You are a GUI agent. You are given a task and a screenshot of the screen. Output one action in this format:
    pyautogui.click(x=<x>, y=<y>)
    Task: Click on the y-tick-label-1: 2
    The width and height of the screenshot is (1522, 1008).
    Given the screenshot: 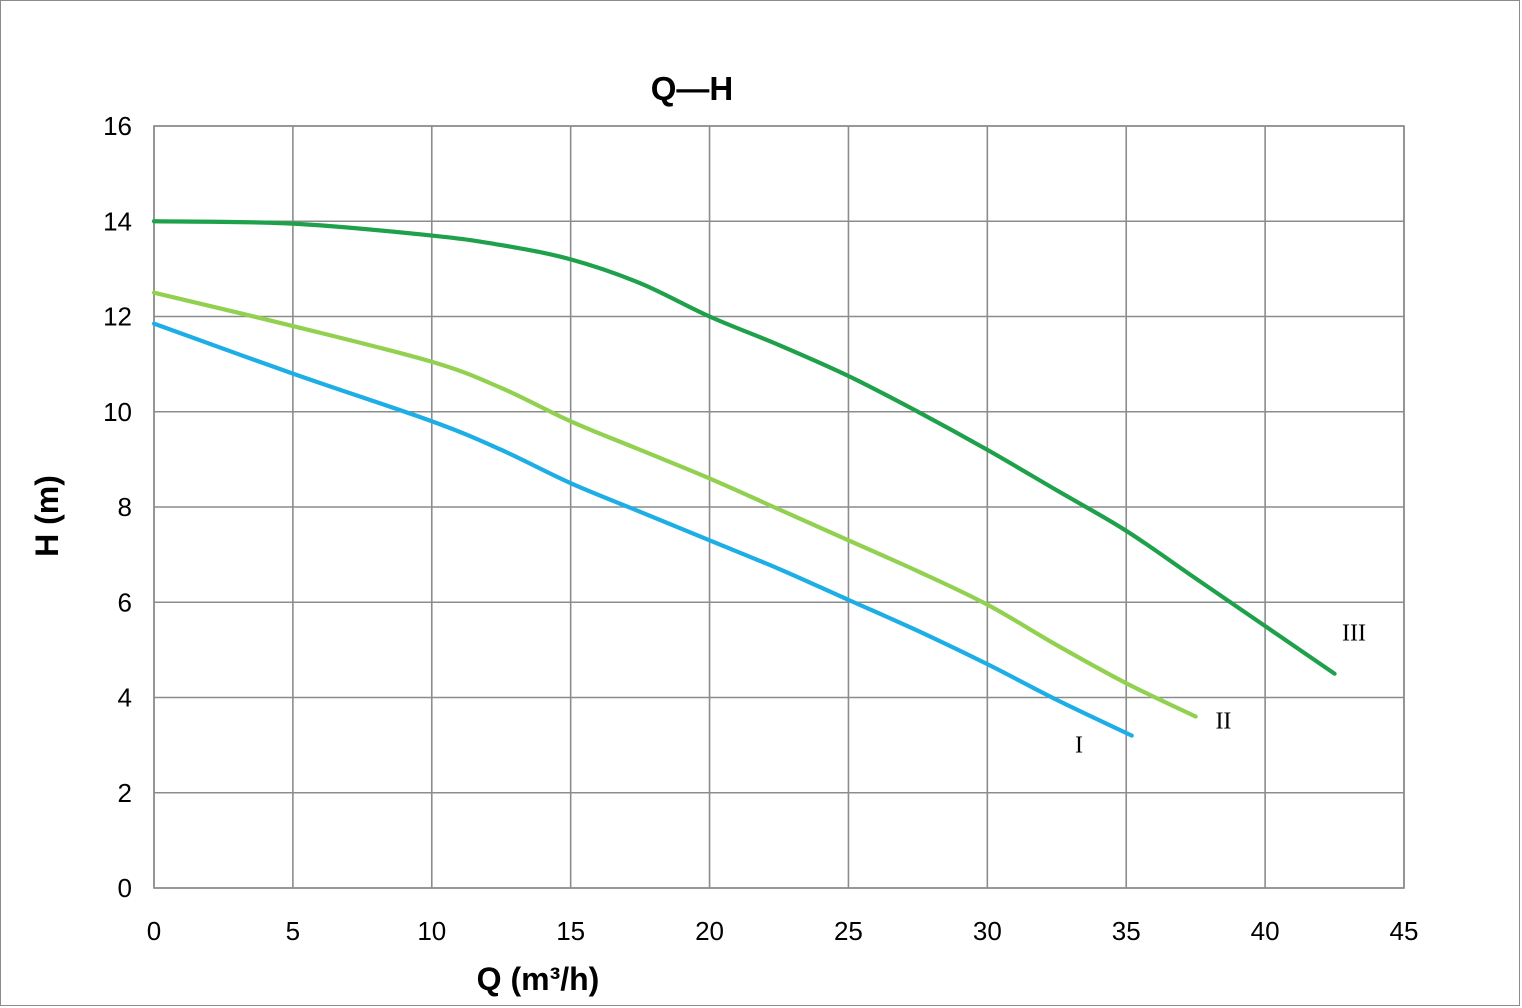 What is the action you would take?
    pyautogui.click(x=125, y=793)
    